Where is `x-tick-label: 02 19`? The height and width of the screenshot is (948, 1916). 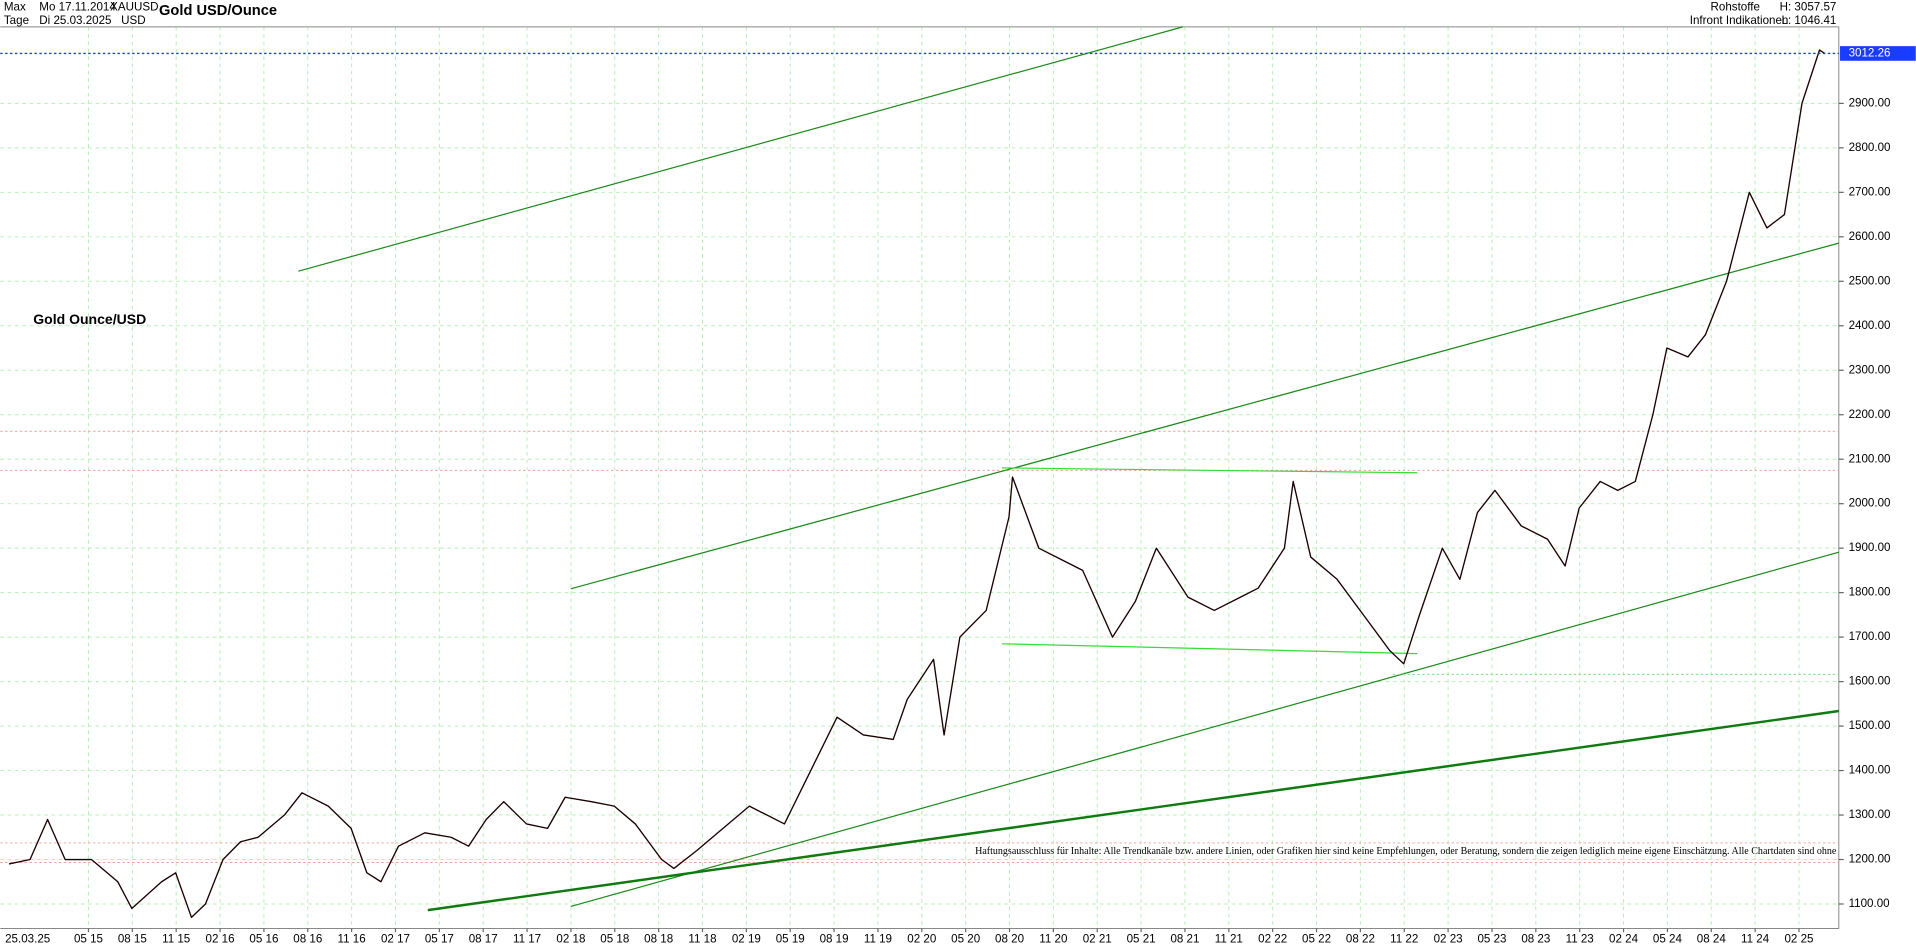 x-tick-label: 02 19 is located at coordinates (746, 939).